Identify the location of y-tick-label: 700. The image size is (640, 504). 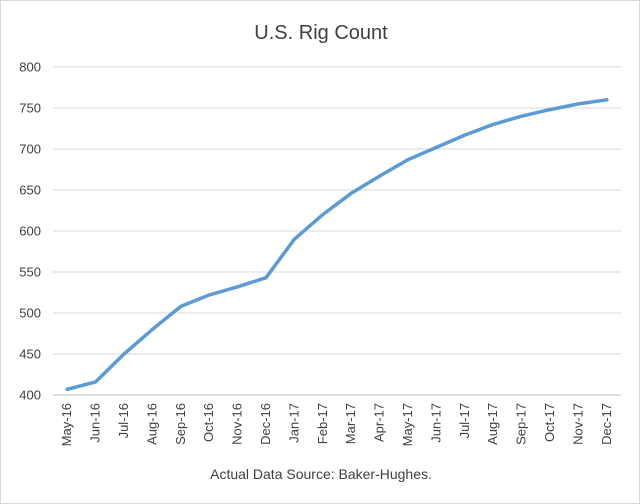
(30, 149).